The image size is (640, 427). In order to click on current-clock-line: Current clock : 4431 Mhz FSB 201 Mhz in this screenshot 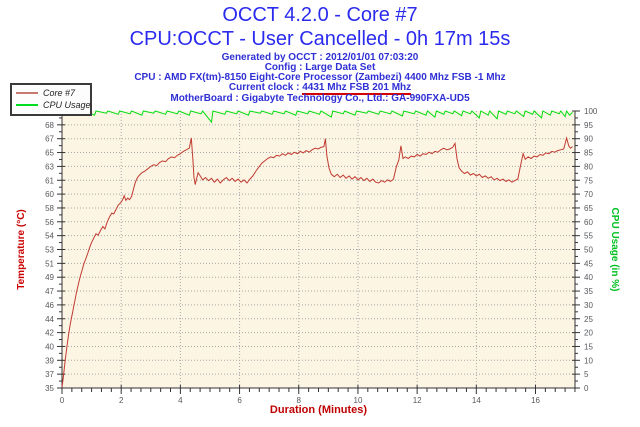, I will do `click(320, 88)`.